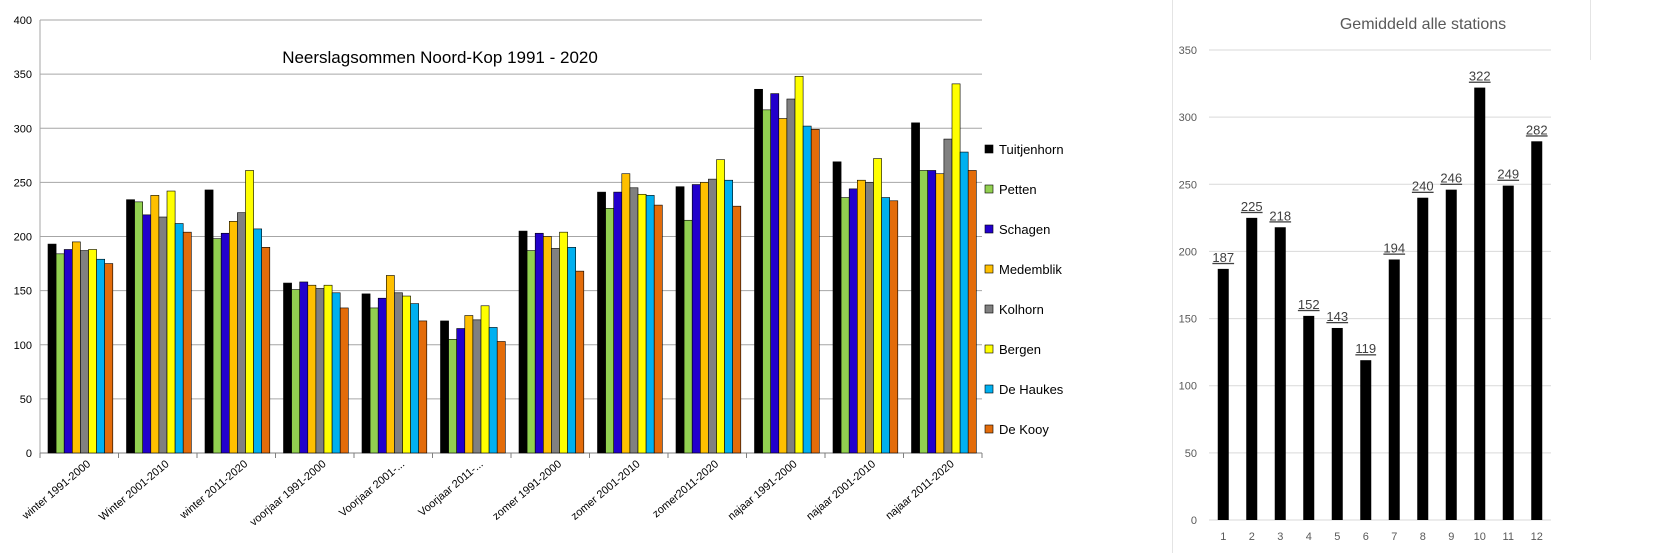 This screenshot has width=1671, height=553. I want to click on x-tick-label: najaar 1991-2000, so click(763, 490).